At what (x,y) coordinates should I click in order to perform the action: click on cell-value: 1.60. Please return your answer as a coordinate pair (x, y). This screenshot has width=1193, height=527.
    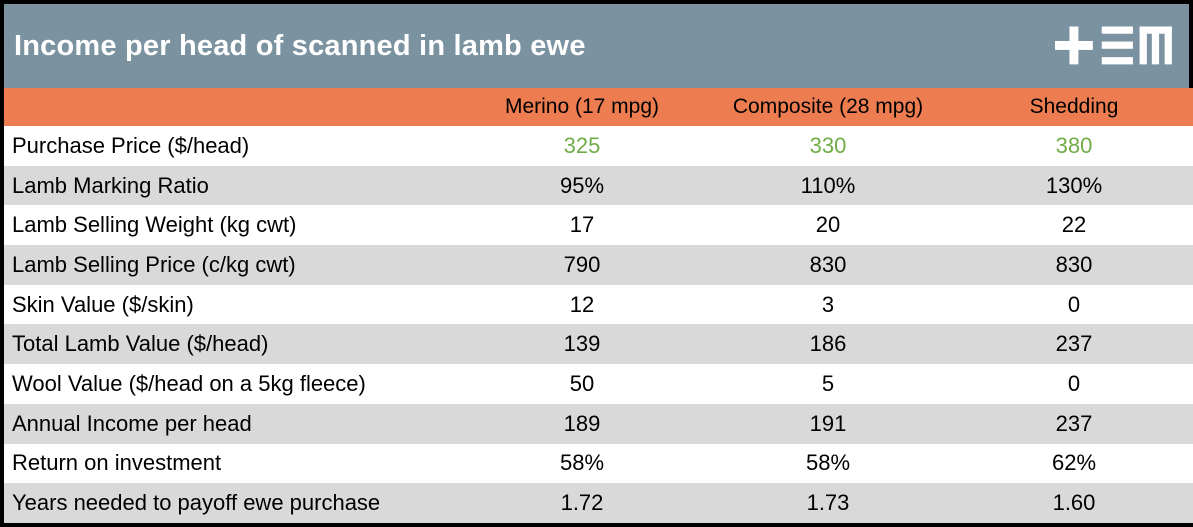
    Looking at the image, I should click on (1074, 503).